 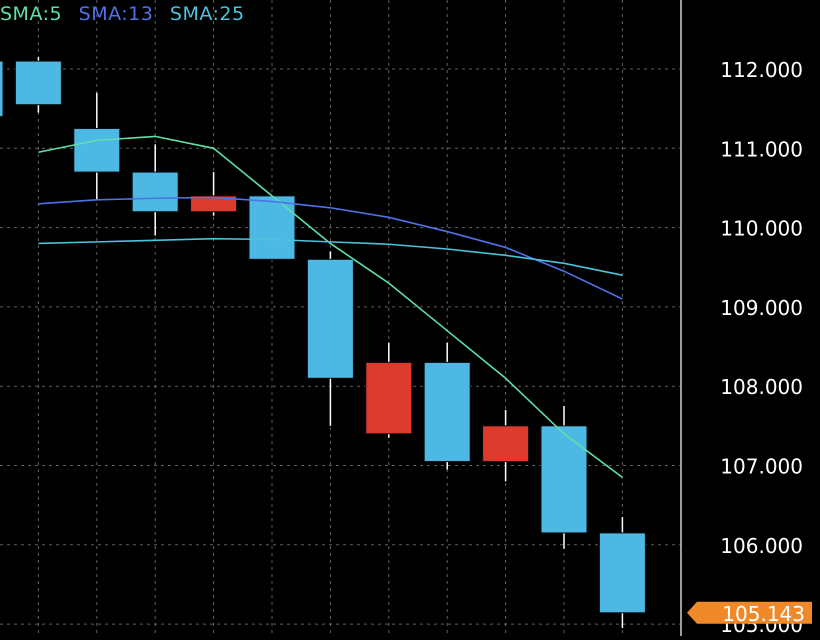 I want to click on chart-legend: SMA:5 SMA:13 SMA:25, so click(x=127, y=14).